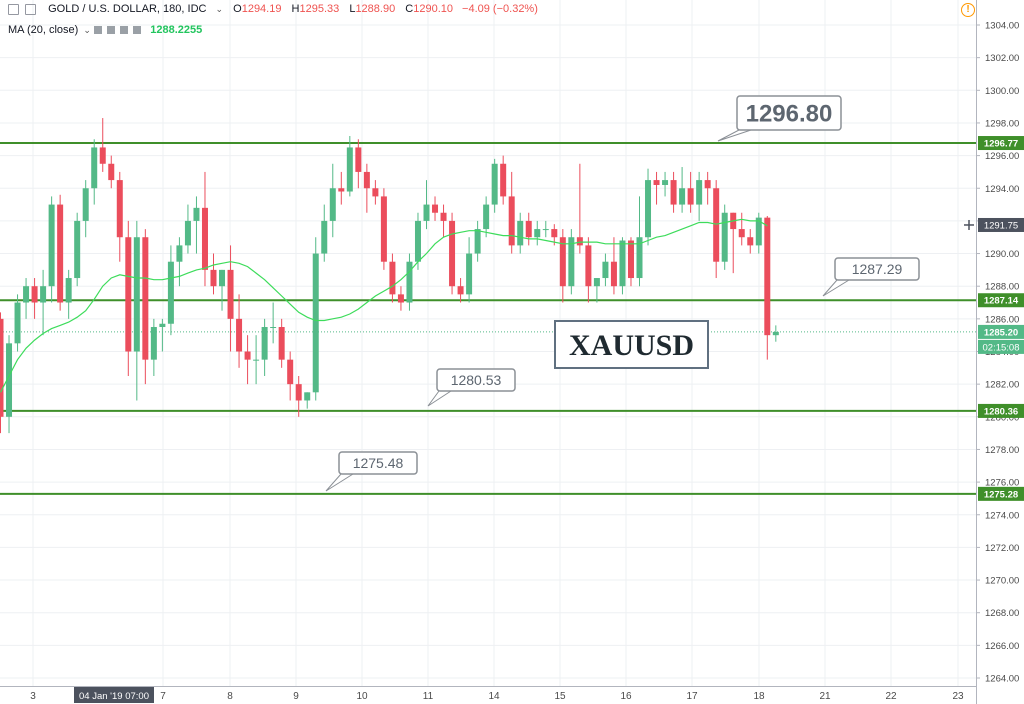 The width and height of the screenshot is (1024, 704). What do you see at coordinates (219, 8) in the screenshot?
I see `chevron-down-icon: ⌄` at bounding box center [219, 8].